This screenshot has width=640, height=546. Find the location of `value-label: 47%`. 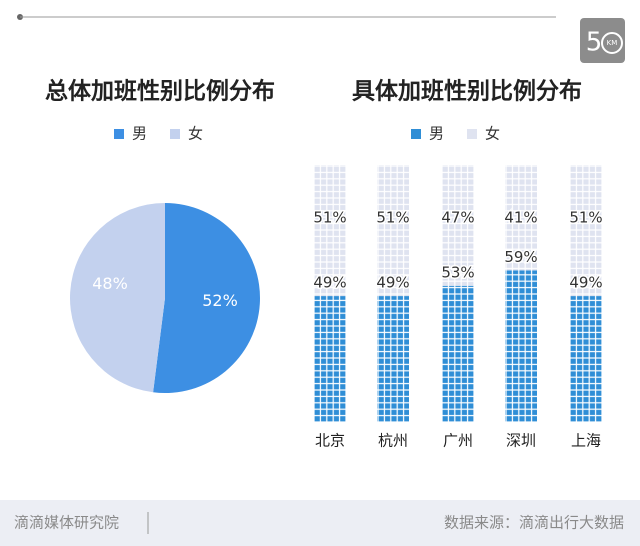

value-label: 47% is located at coordinates (457, 218).